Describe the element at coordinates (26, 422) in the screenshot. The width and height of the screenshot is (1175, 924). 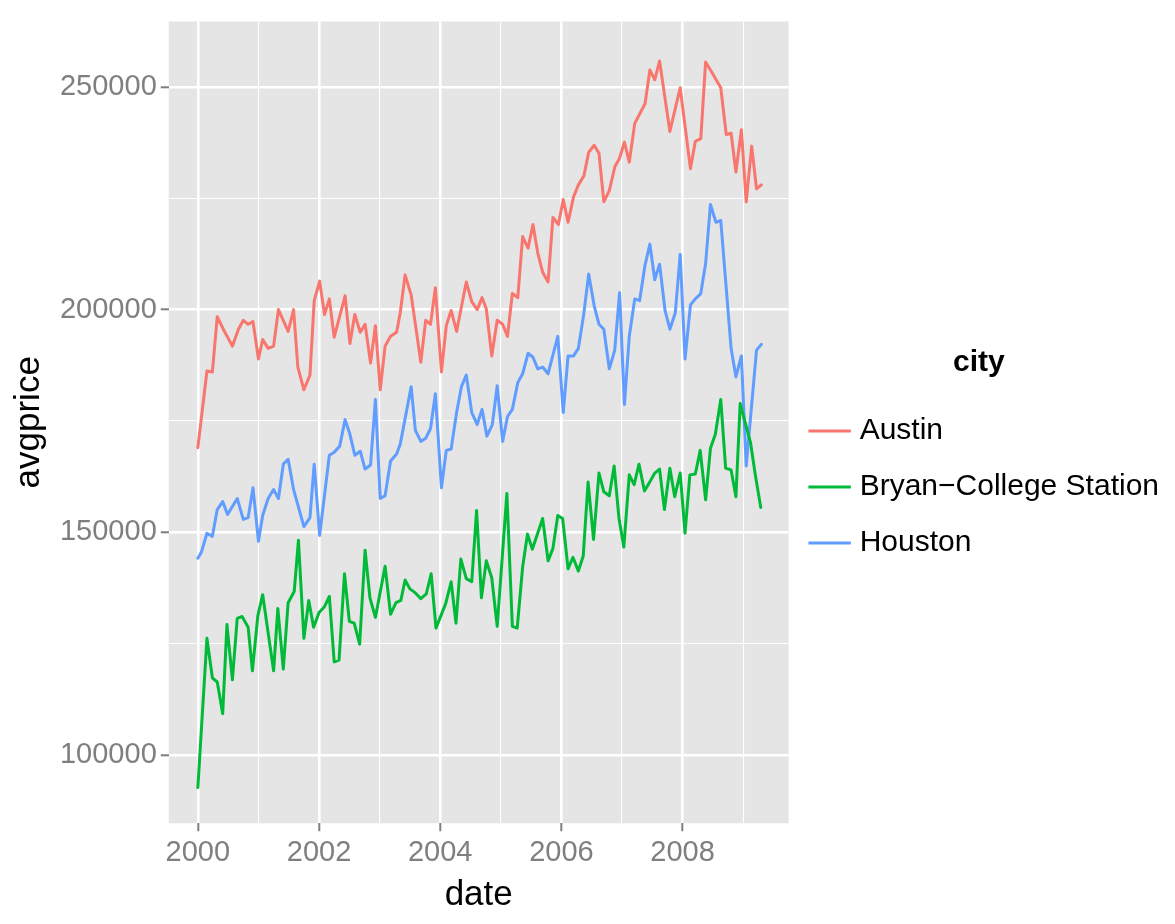
I see `y-axis-title: avgprice` at that location.